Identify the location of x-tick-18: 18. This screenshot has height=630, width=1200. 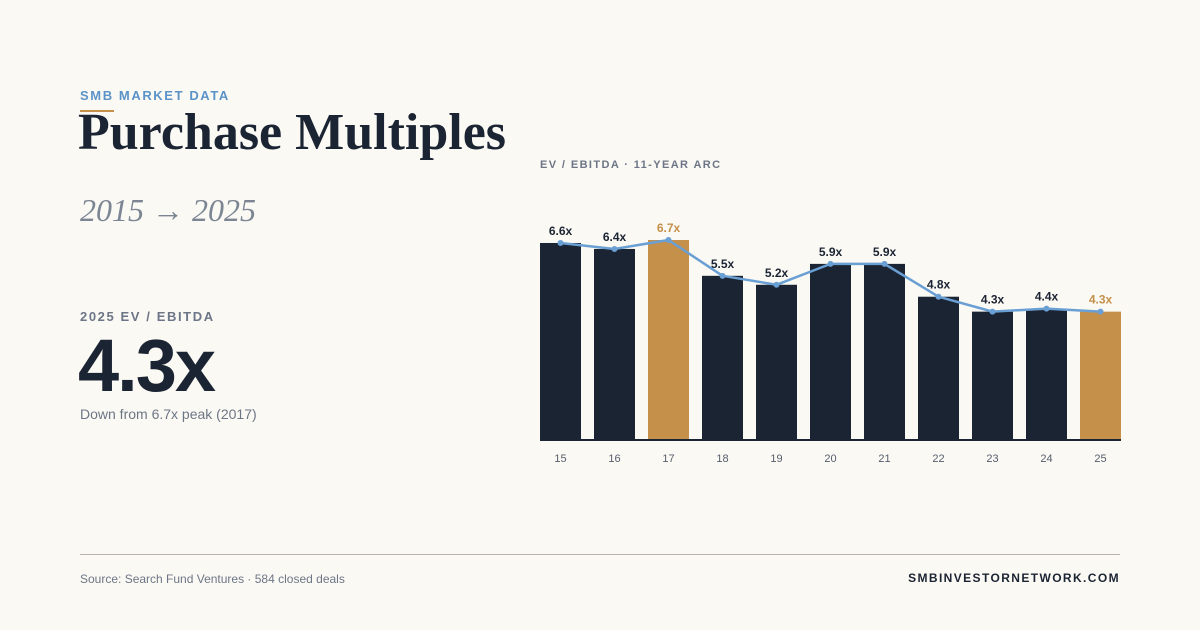
(722, 459).